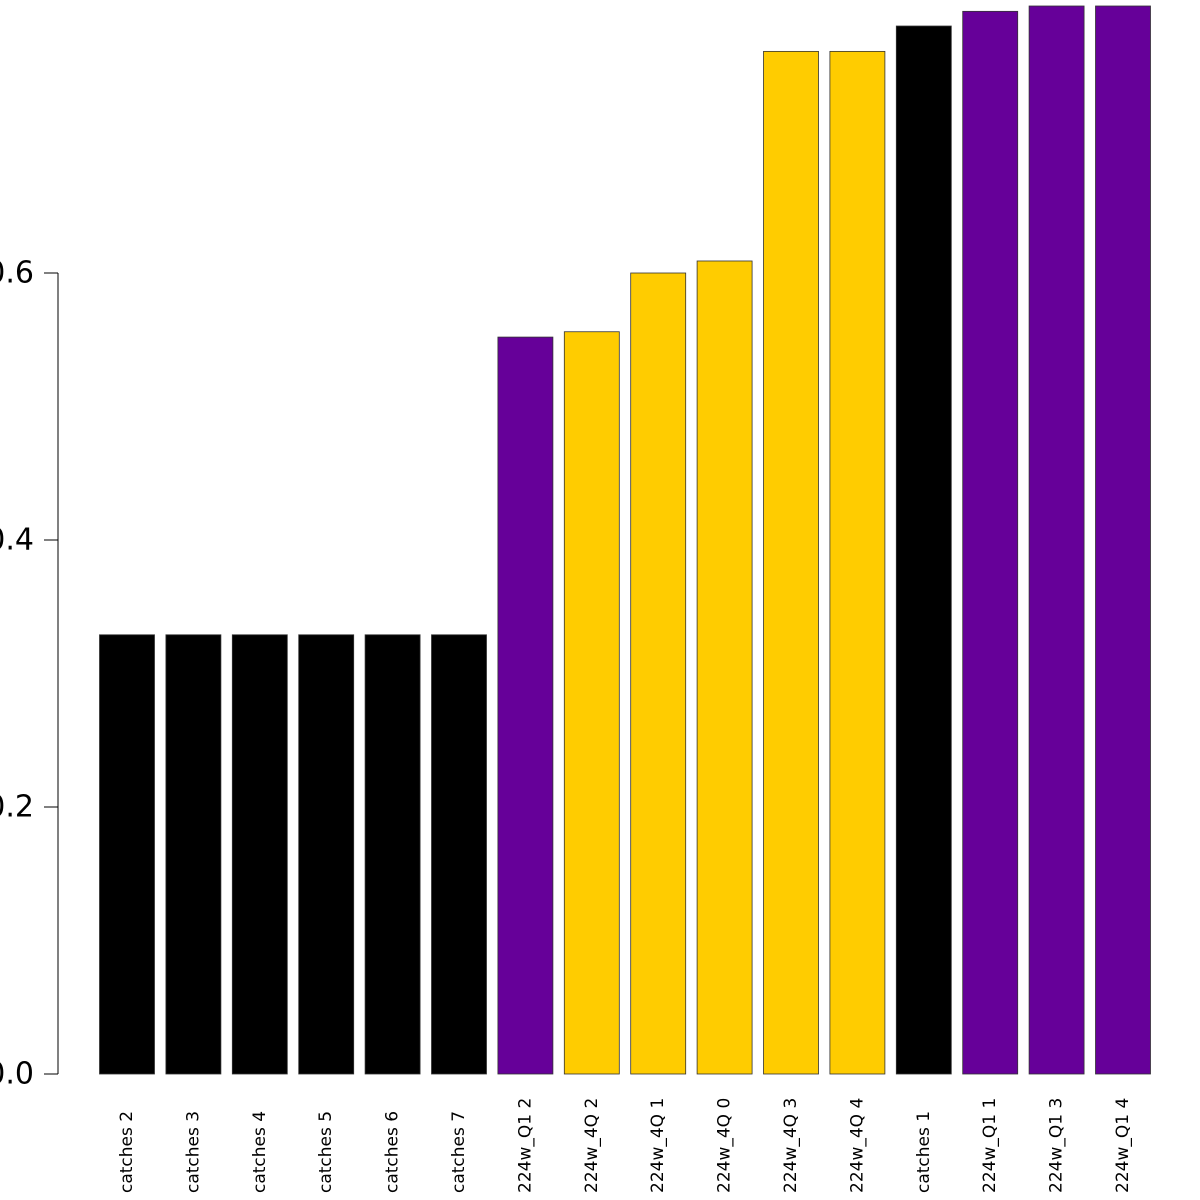 The image size is (1200, 1200). What do you see at coordinates (193, 1152) in the screenshot?
I see `x-tick-label: catches 3` at bounding box center [193, 1152].